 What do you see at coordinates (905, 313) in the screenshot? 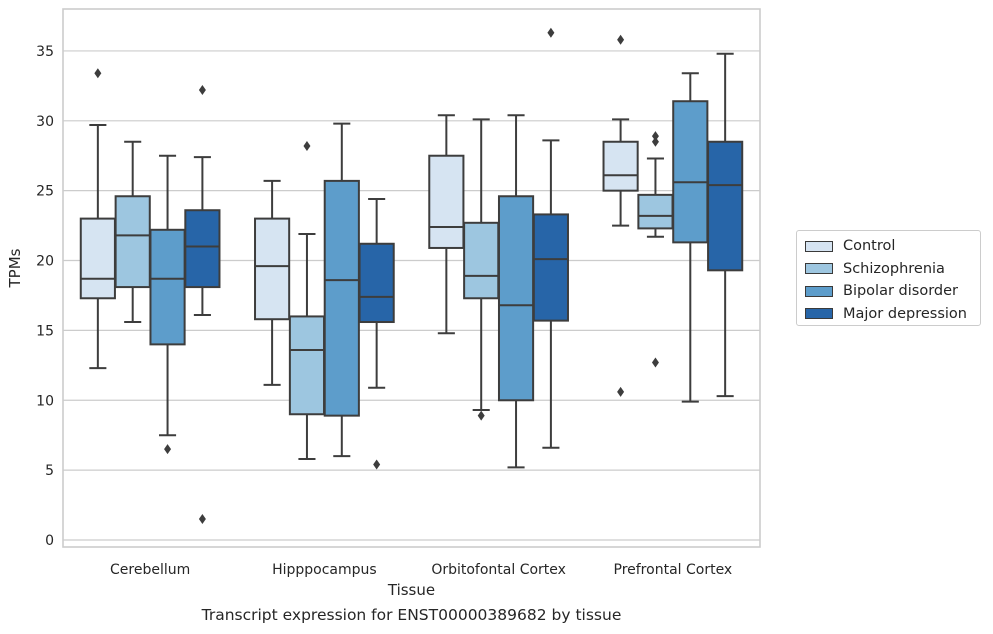
I see `legend-label: Major depression` at bounding box center [905, 313].